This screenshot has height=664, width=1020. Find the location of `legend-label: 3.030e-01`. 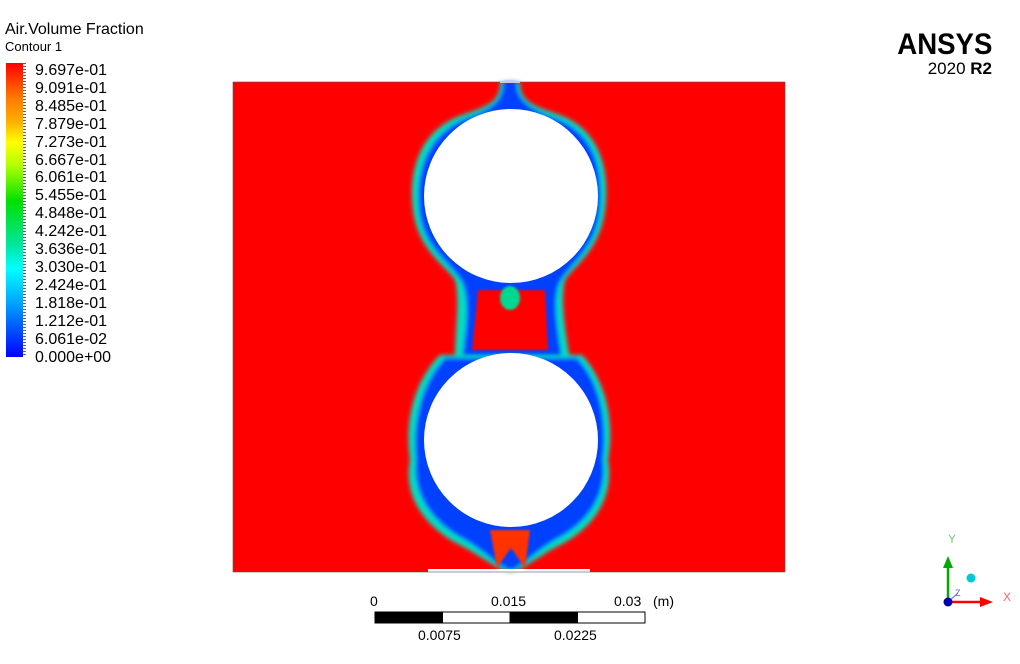

legend-label: 3.030e-01 is located at coordinates (71, 267).